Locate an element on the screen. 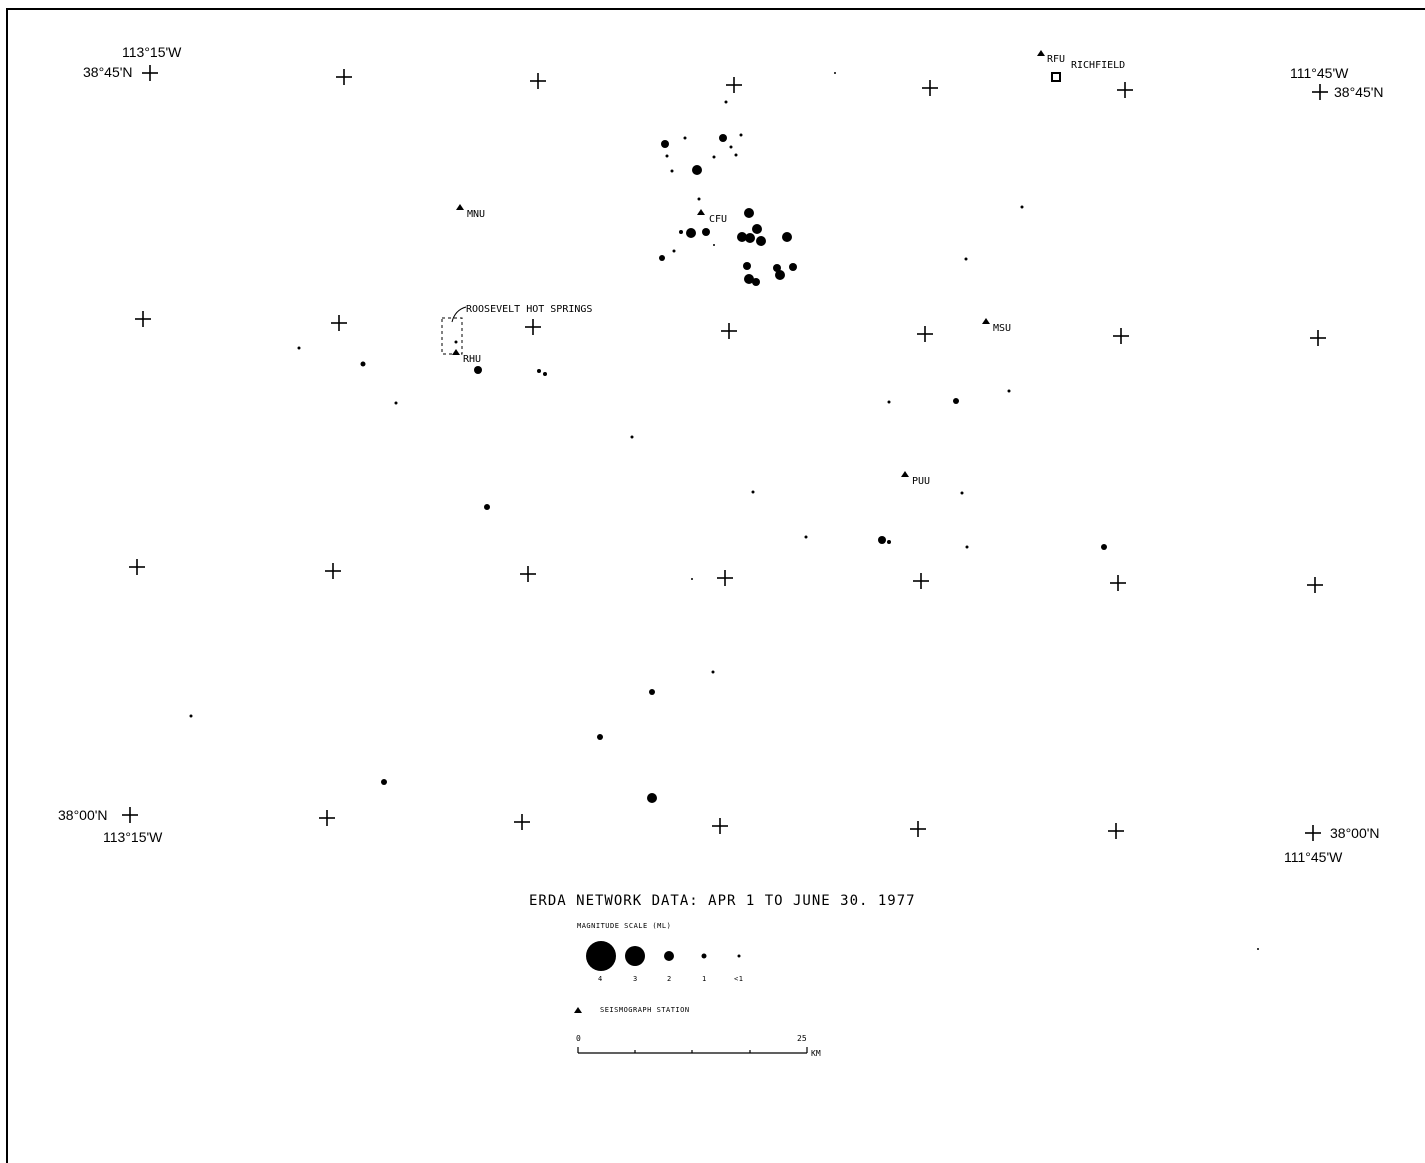  ne-longitude-label: 111°45'W is located at coordinates (1319, 73).